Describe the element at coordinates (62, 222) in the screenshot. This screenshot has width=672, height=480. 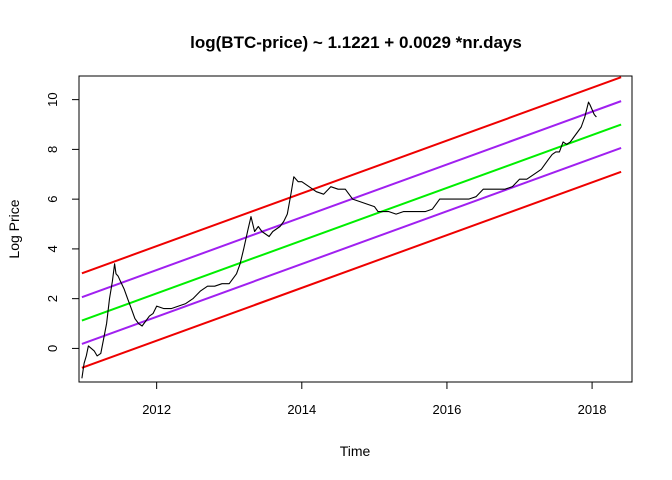
I see `y-axis: 0 2 4 6 8 10` at that location.